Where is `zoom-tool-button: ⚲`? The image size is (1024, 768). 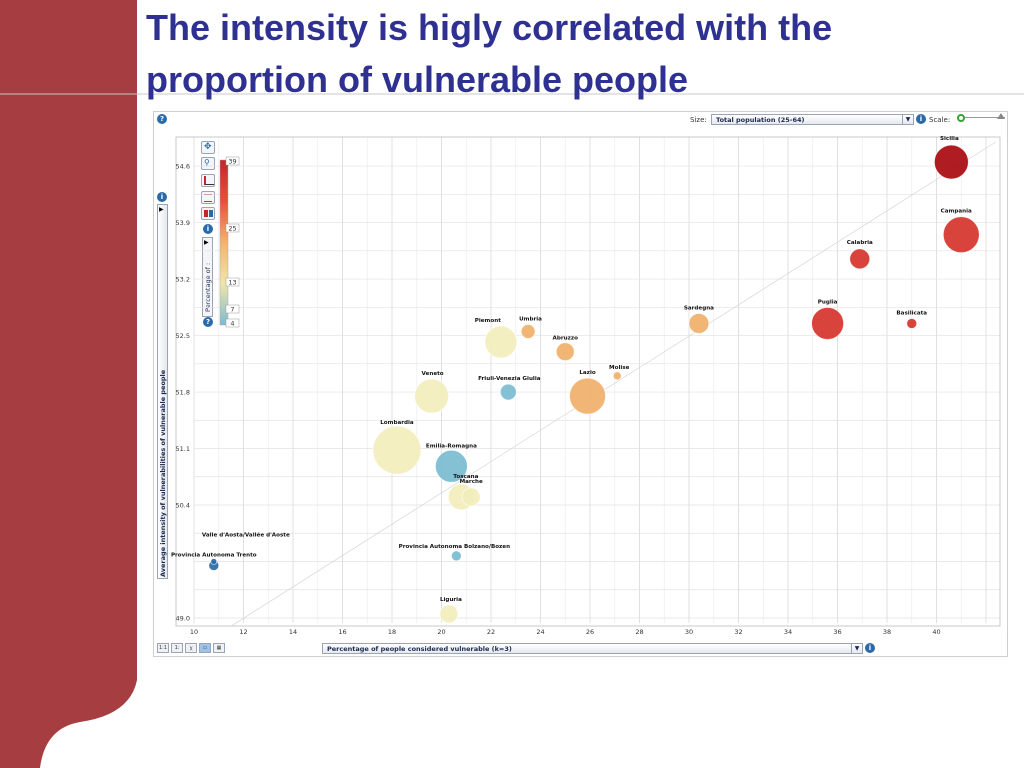
zoom-tool-button: ⚲ is located at coordinates (208, 163).